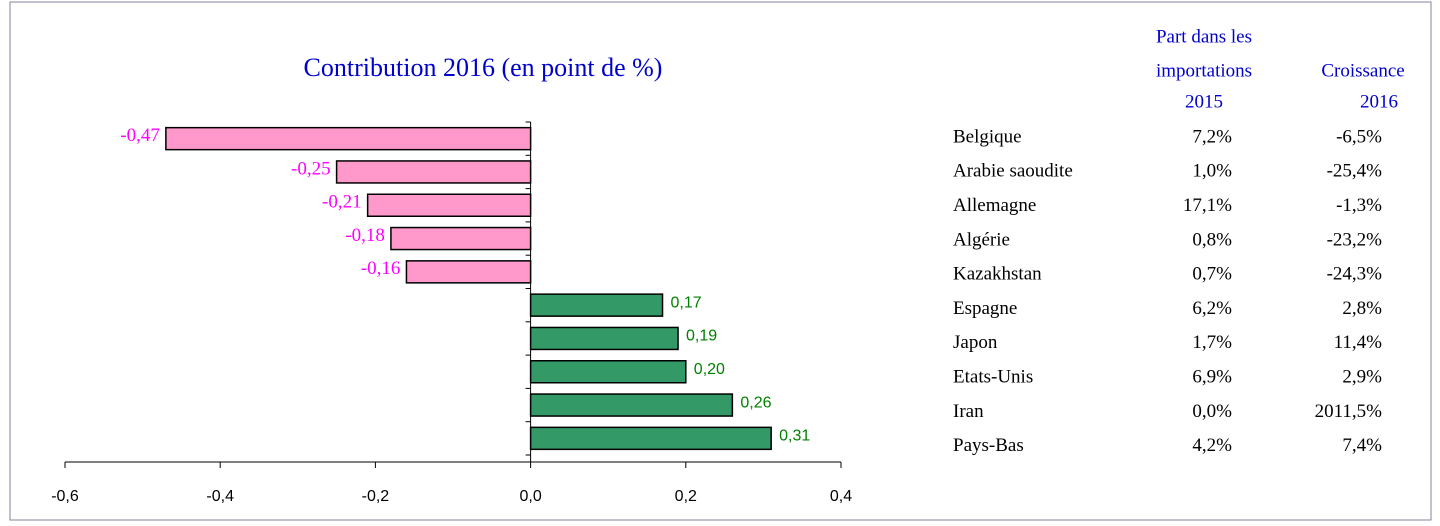 Image resolution: width=1440 pixels, height=526 pixels. I want to click on table-cell: 4,2%, so click(1212, 445).